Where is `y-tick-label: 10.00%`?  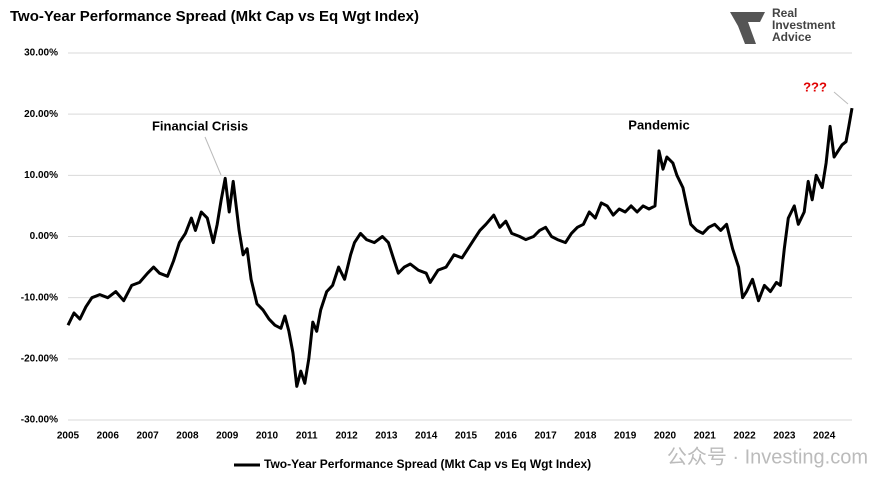
y-tick-label: 10.00% is located at coordinates (41, 175).